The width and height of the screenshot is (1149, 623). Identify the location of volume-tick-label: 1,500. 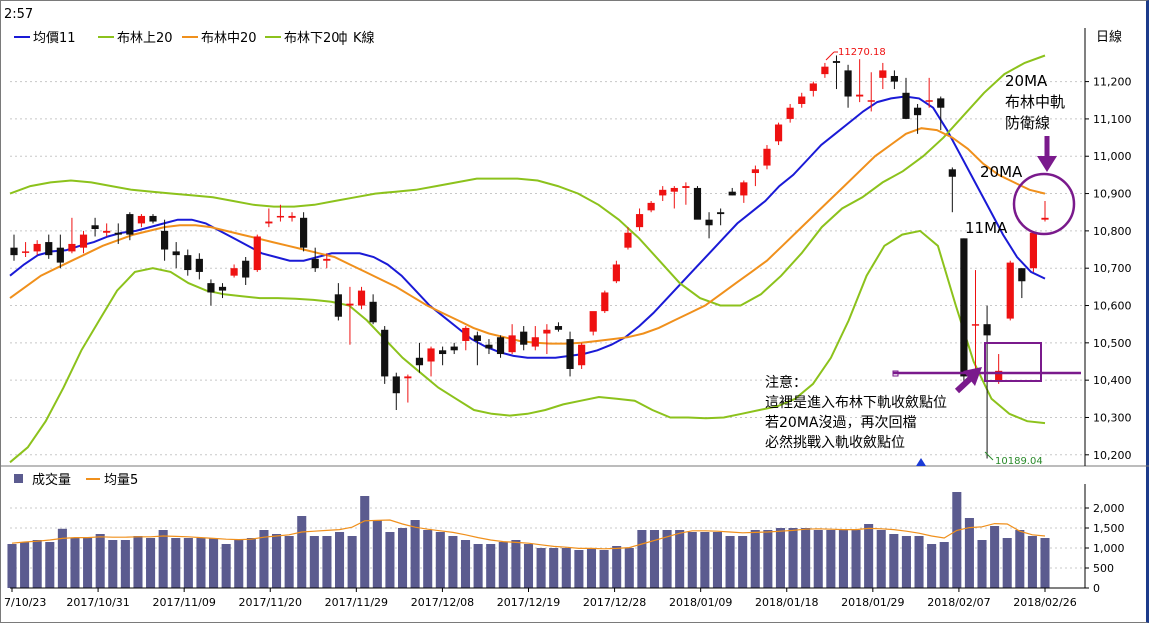
(1109, 528).